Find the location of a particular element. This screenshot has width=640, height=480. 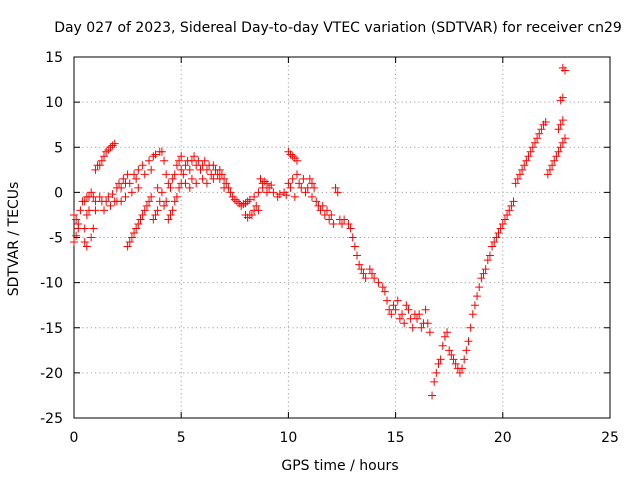

x-tick-label: 5 is located at coordinates (181, 438).